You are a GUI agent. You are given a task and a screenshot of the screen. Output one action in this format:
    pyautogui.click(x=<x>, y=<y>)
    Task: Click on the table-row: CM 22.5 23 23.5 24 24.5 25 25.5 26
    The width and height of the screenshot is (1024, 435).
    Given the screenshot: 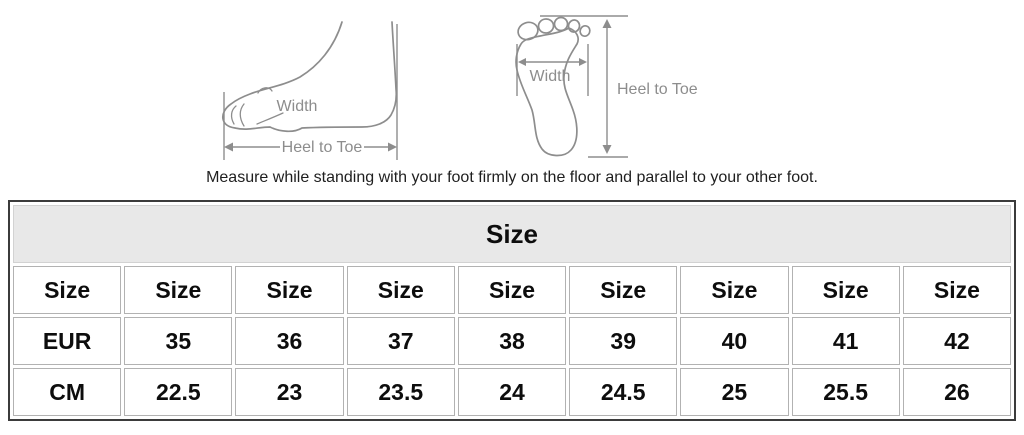 What is the action you would take?
    pyautogui.click(x=512, y=392)
    